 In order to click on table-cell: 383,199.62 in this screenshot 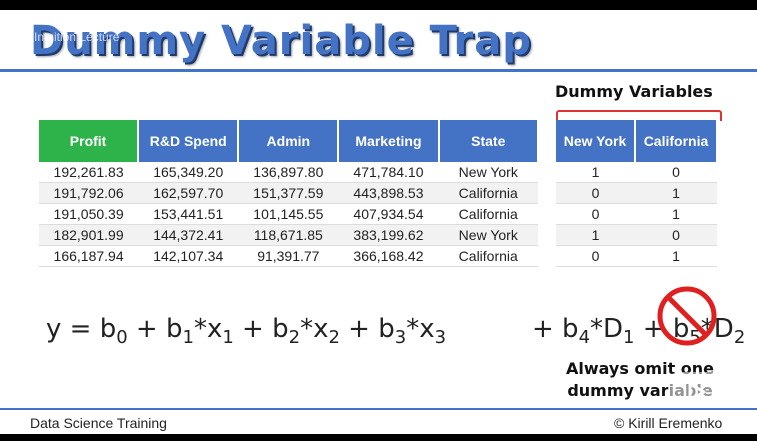, I will do `click(388, 235)`.